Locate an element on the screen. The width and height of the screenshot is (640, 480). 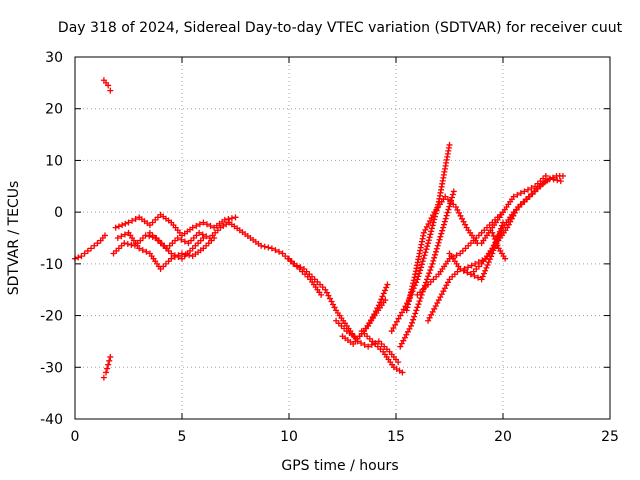
x-tick-label: 5 is located at coordinates (182, 437).